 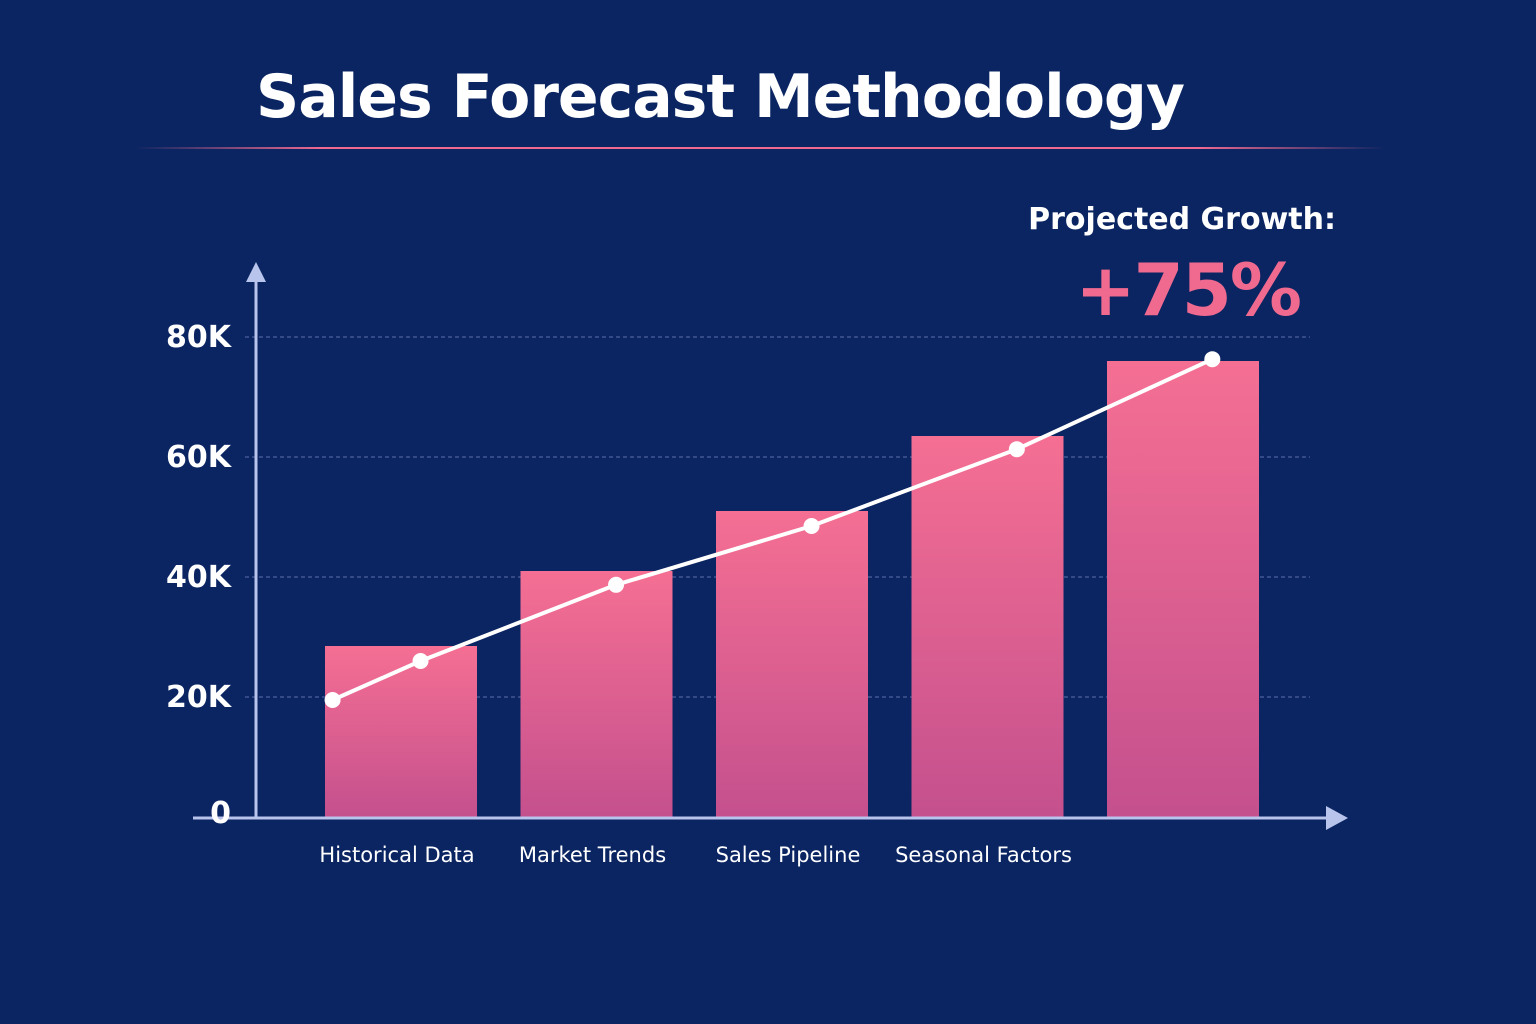 I want to click on x-category-label: Market Trends, so click(x=592, y=855).